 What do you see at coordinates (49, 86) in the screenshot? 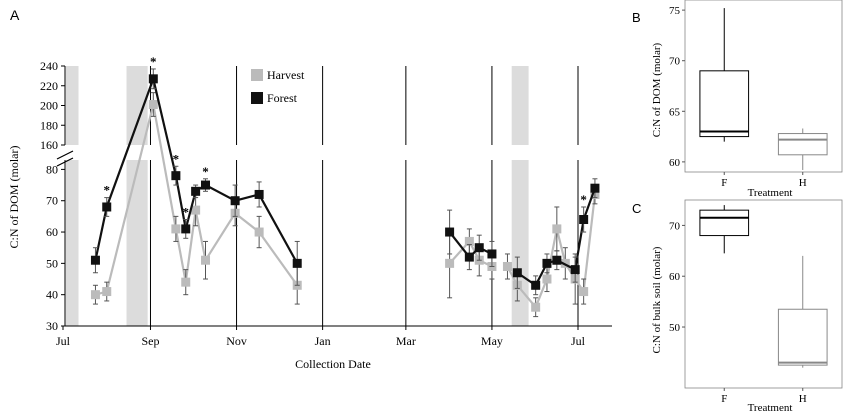
I see `y-tick-label: 220` at bounding box center [49, 86].